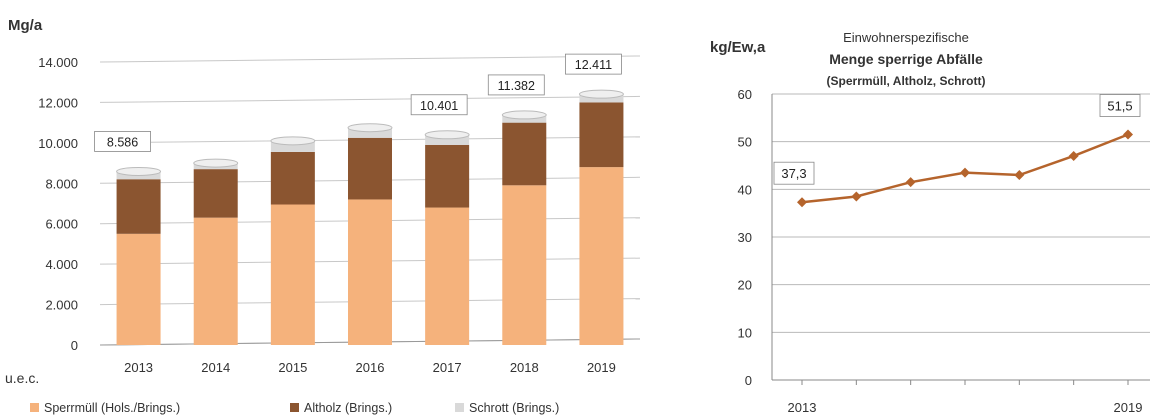 The height and width of the screenshot is (420, 1157). What do you see at coordinates (906, 37) in the screenshot?
I see `line-chart-title-line-1: Einwohnerspezifische` at bounding box center [906, 37].